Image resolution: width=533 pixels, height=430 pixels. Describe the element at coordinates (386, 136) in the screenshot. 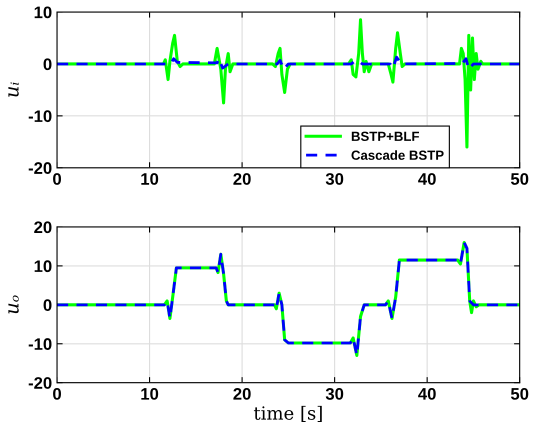

I see `legend-label: BSTP+BLF` at that location.